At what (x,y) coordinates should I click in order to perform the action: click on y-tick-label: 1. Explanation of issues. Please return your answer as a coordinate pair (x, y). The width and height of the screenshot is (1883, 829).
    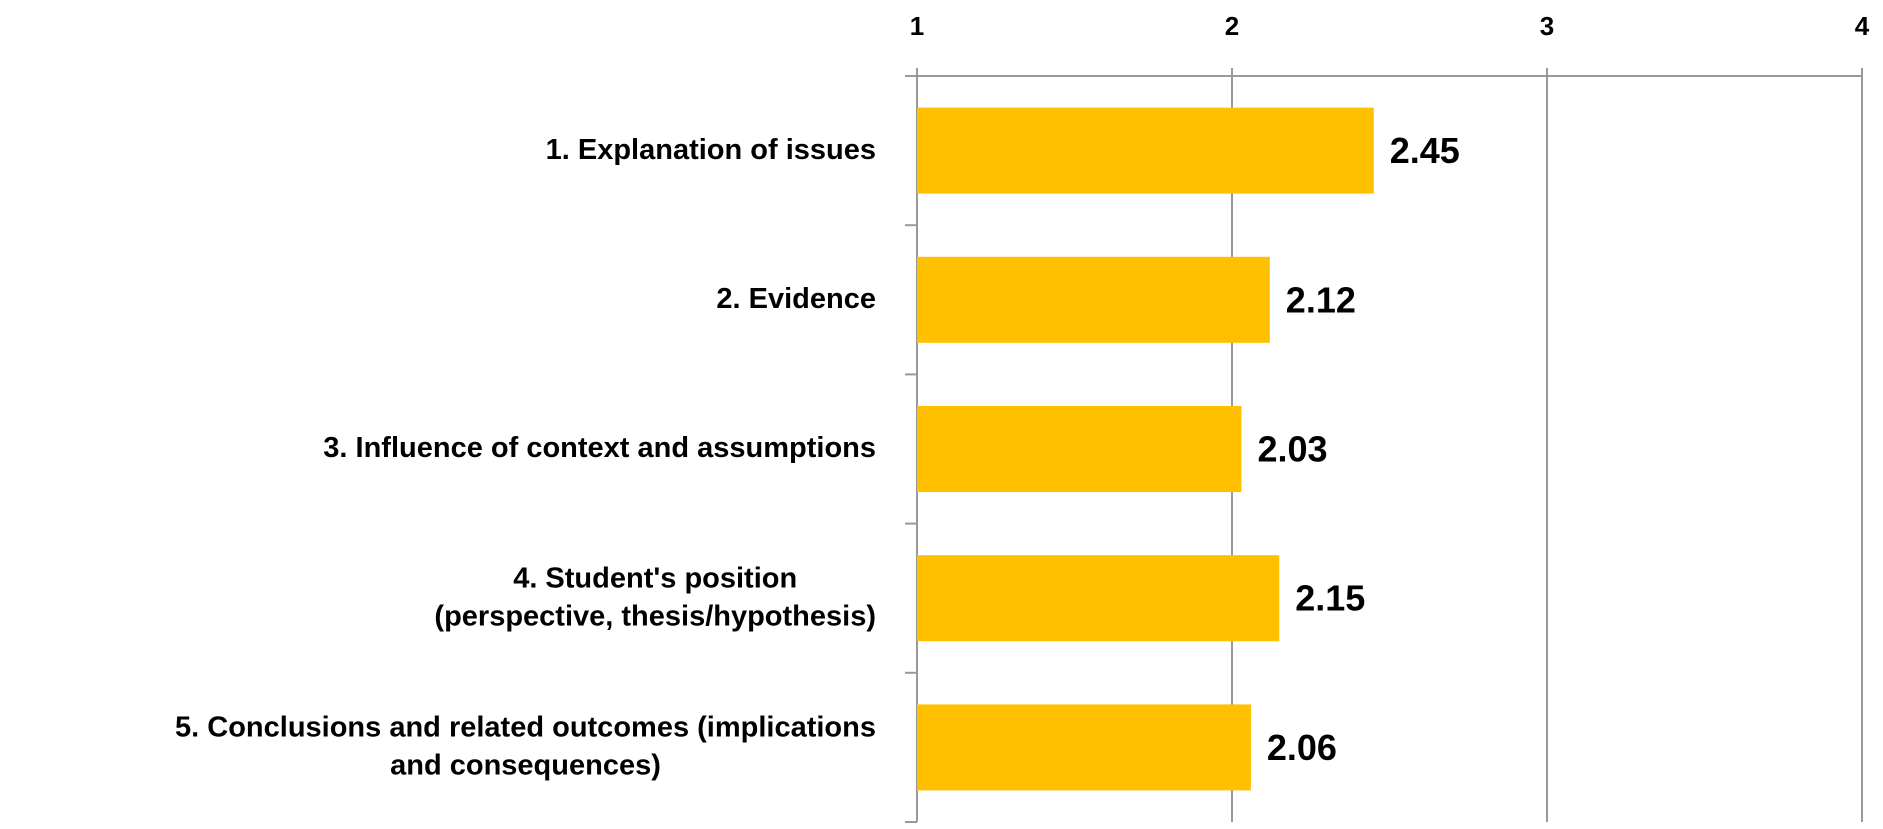
    Looking at the image, I should click on (710, 149).